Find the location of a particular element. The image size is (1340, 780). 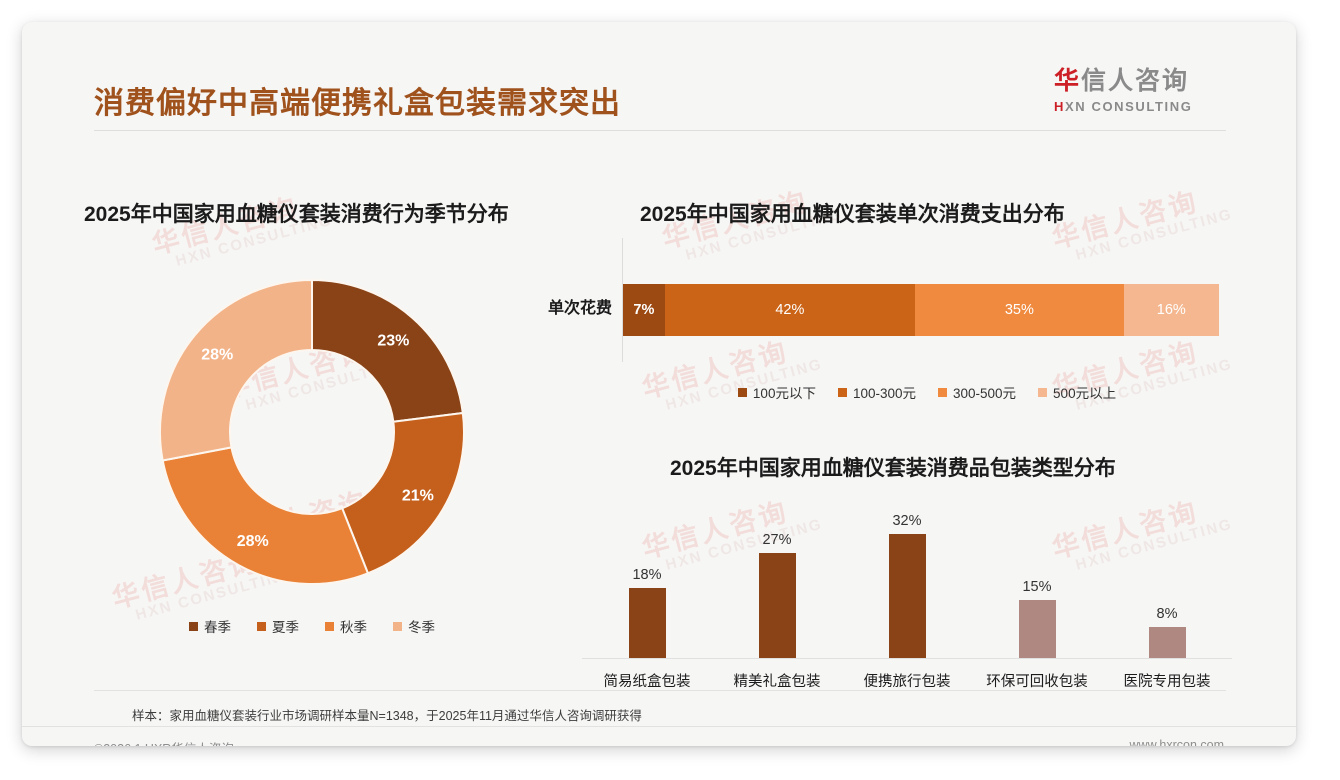

logo-cn-accent: 华 is located at coordinates (1068, 81).